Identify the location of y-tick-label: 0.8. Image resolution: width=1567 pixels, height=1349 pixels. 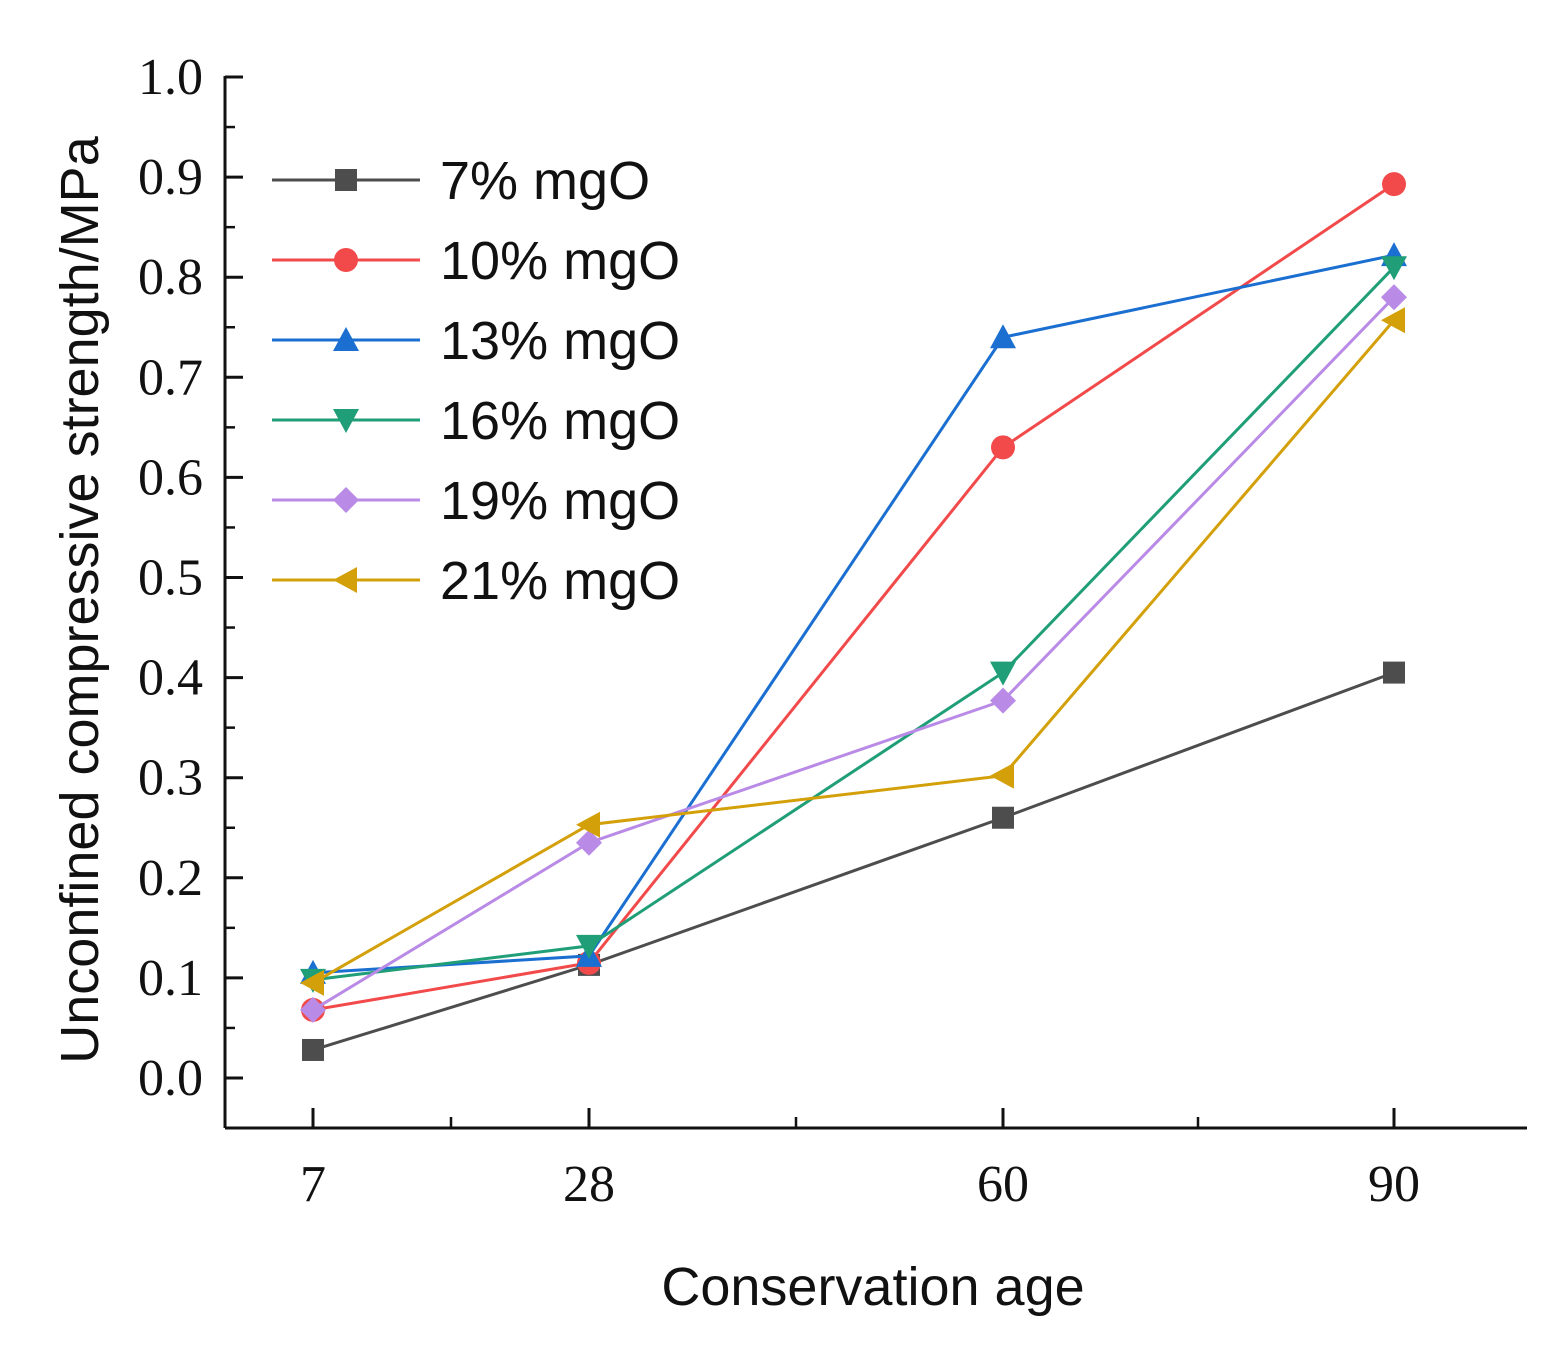
(170, 277).